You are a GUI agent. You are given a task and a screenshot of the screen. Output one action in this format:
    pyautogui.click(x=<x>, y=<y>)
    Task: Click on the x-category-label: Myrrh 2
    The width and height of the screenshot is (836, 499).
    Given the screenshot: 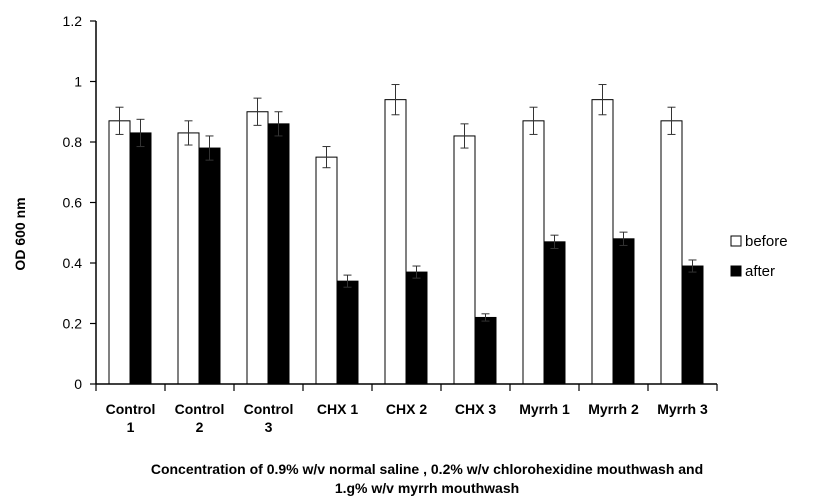 What is the action you would take?
    pyautogui.click(x=613, y=409)
    